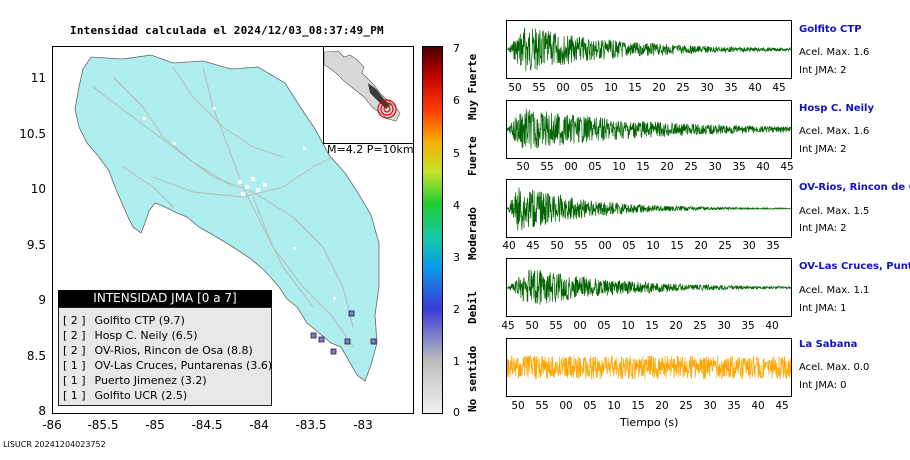  I want to click on map-x-tick: -85, so click(155, 425).